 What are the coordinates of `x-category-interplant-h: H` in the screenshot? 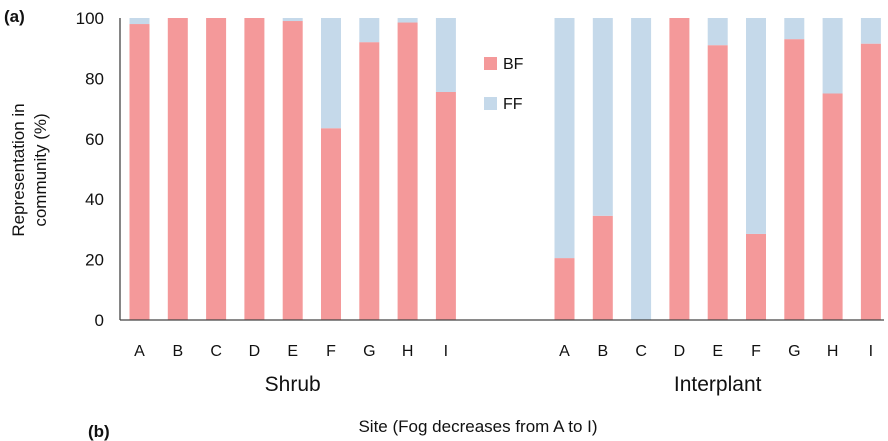 It's located at (833, 351).